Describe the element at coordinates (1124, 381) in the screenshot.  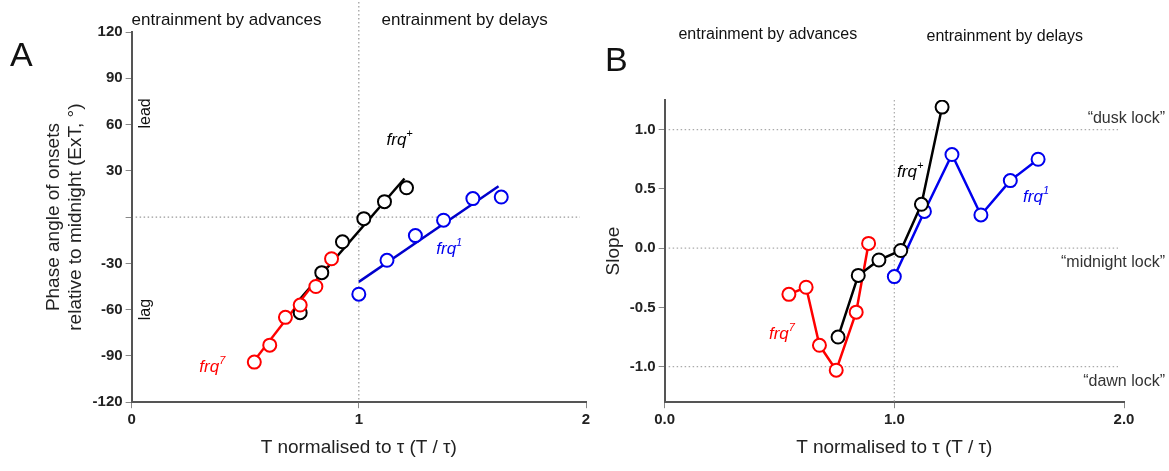
I see `ref-line-label: “dawn lock”` at that location.